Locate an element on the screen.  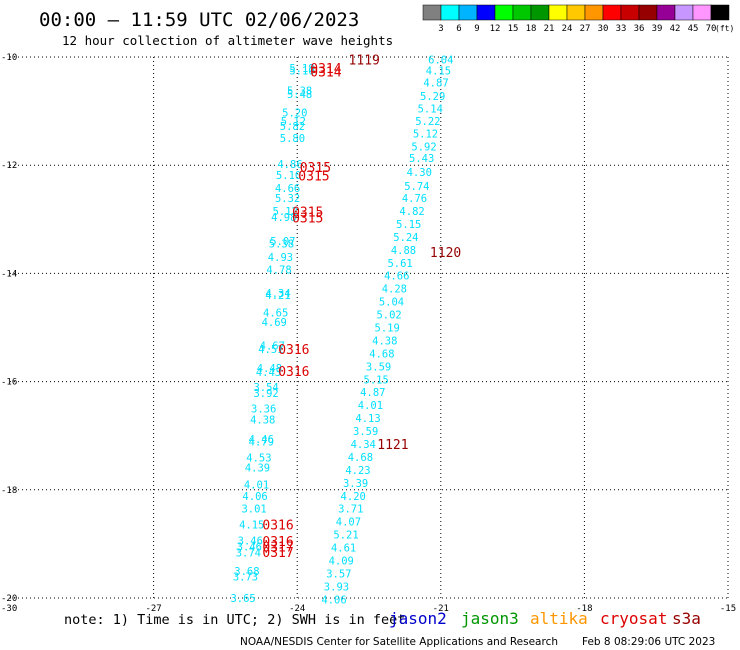
y-tick-label: -10 is located at coordinates (9, 58).